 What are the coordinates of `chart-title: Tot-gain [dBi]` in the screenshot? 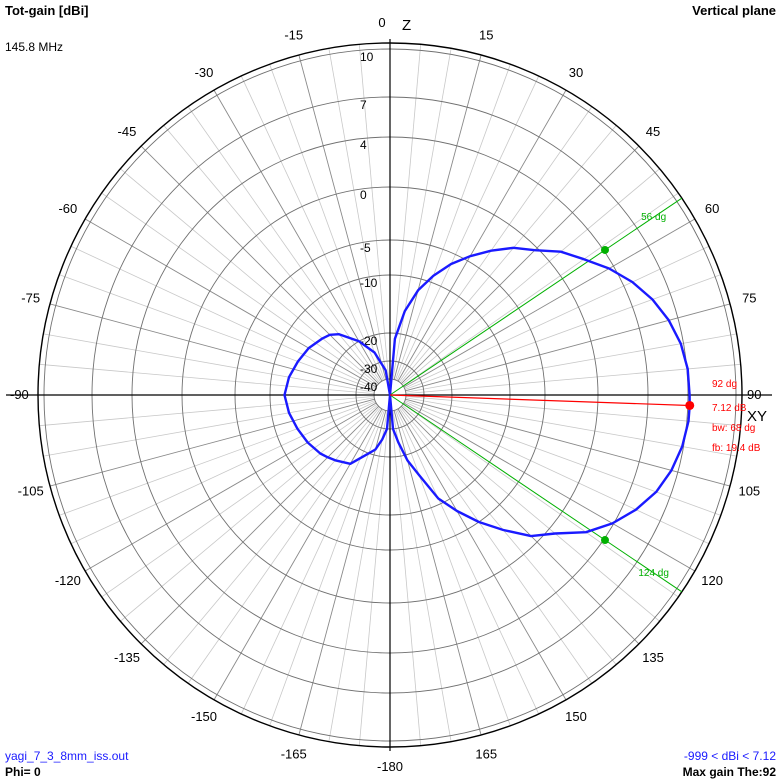 It's located at (47, 10).